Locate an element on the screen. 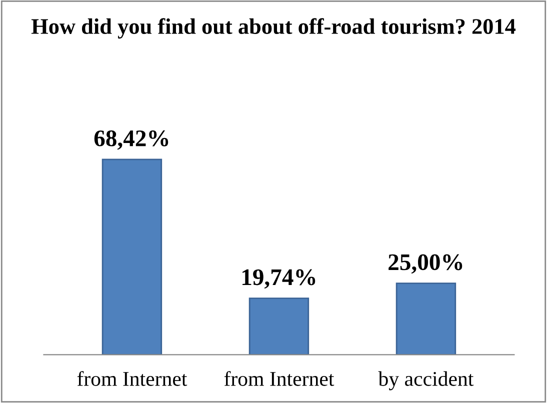  chart-title: How did you find out about off-road tourism? 2014 is located at coordinates (273, 28).